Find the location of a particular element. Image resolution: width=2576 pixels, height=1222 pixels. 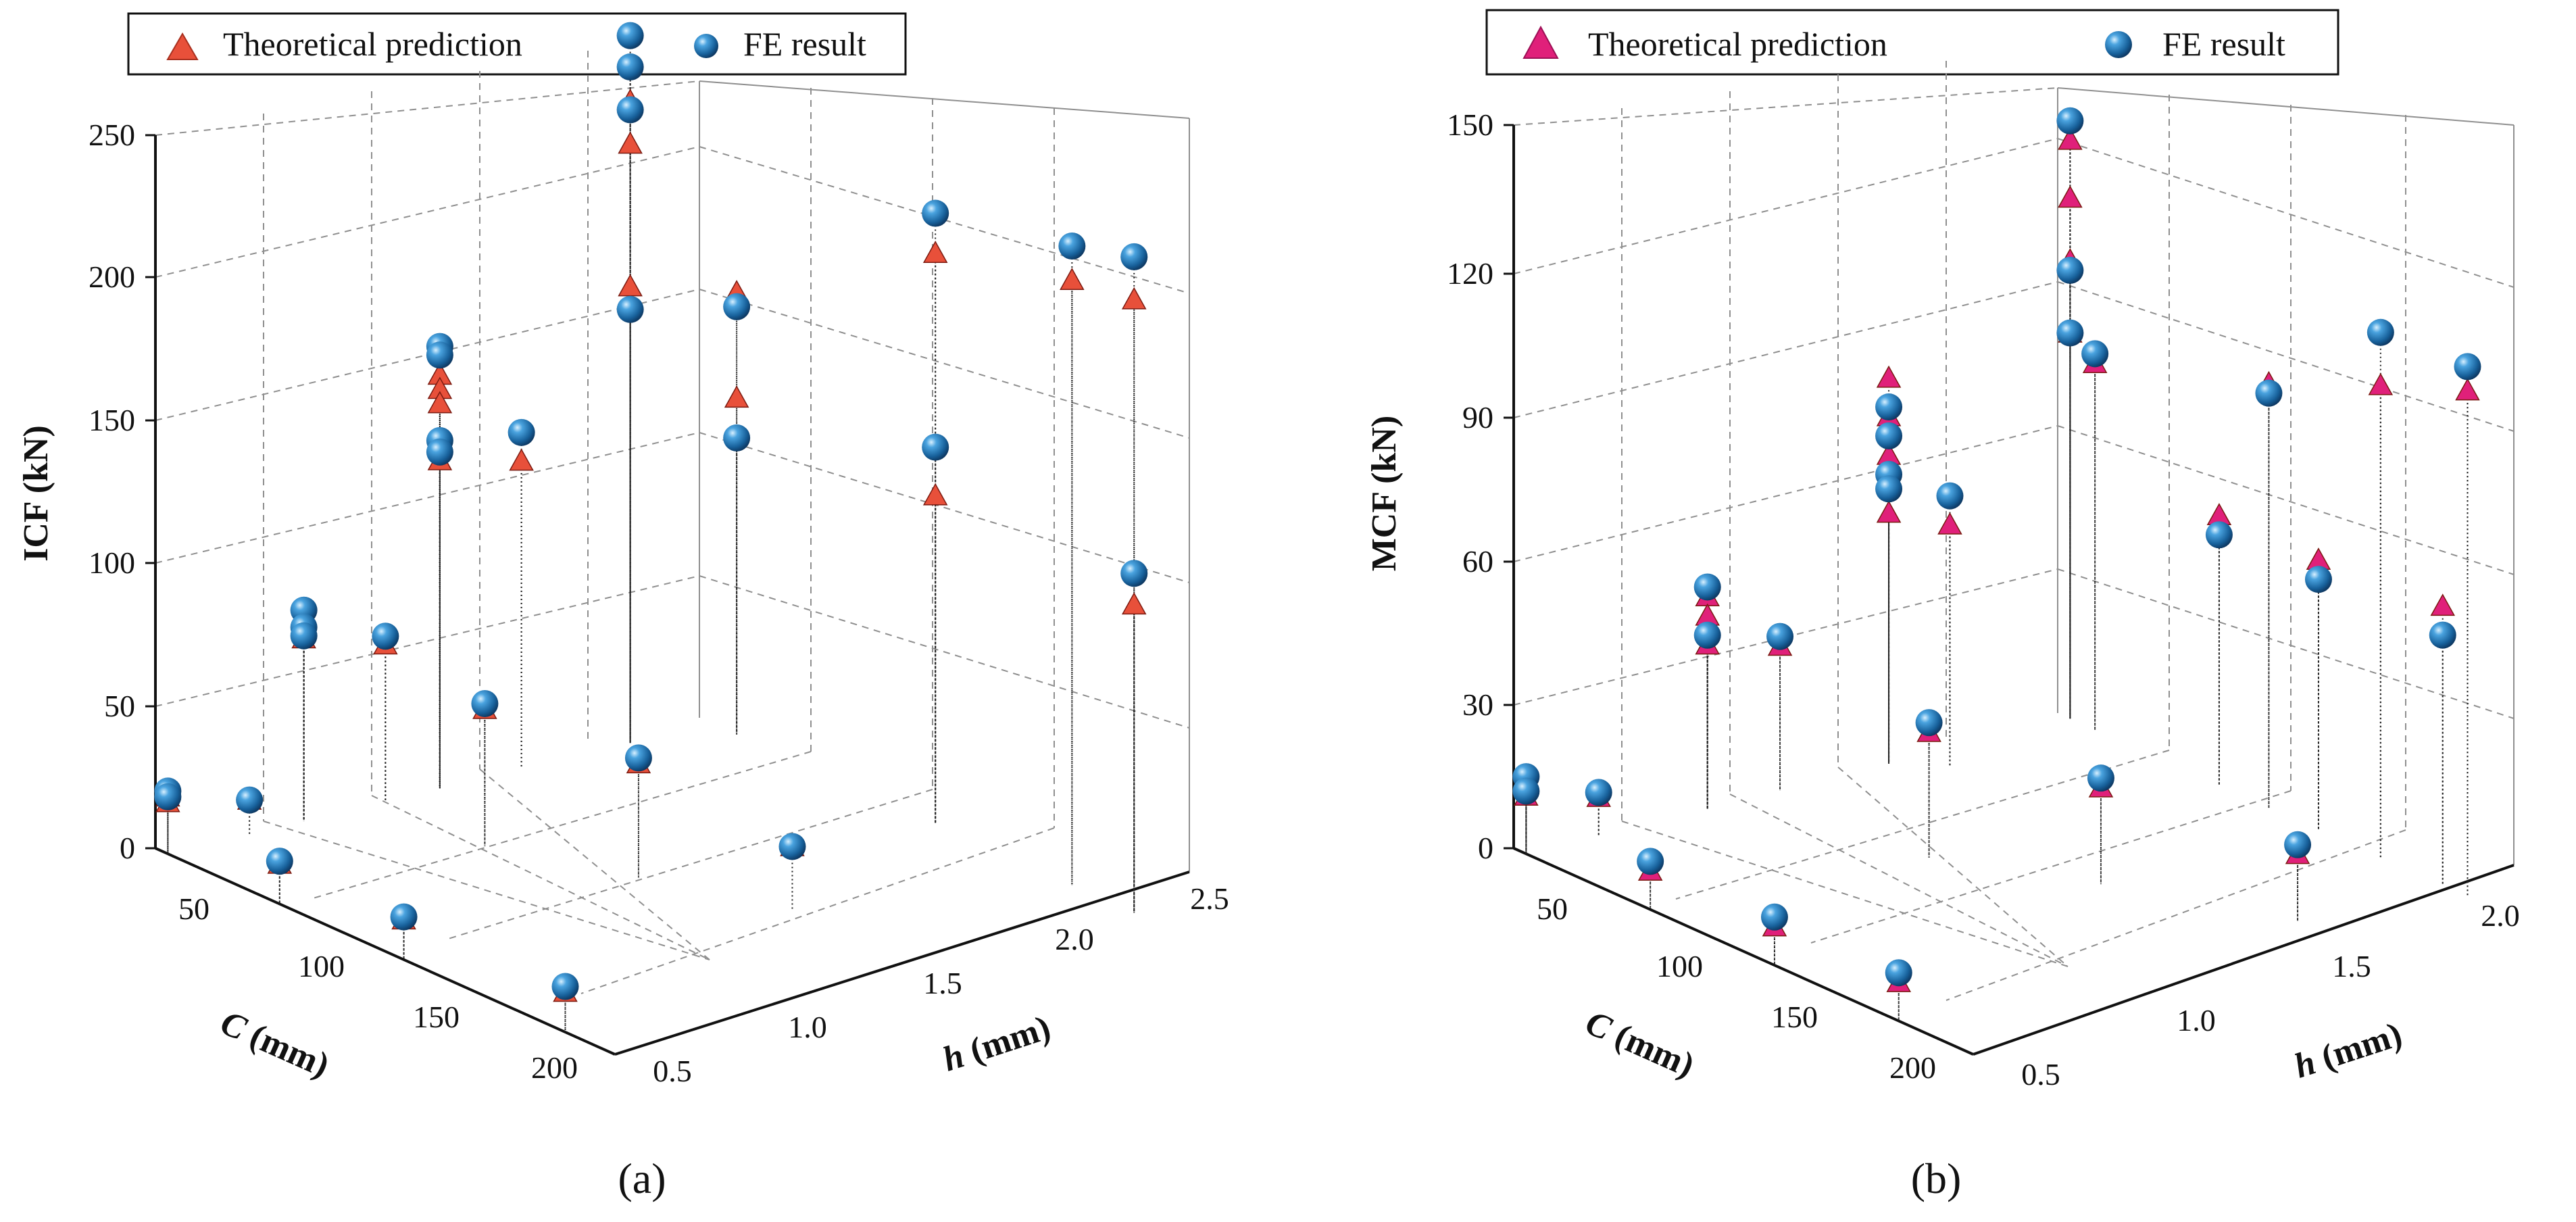

y-axis-title-a: h (mm) is located at coordinates (997, 1043).